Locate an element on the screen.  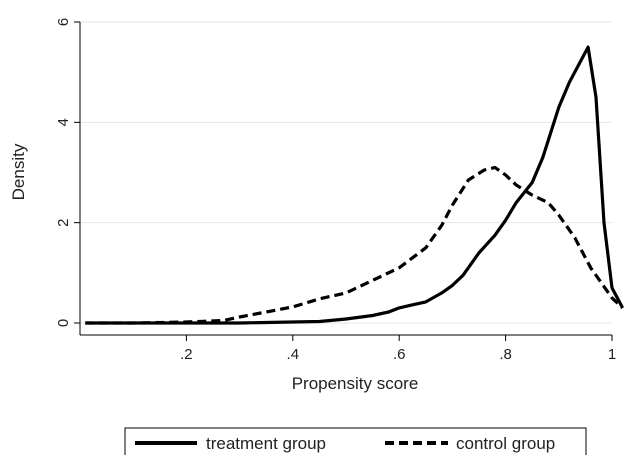
x-tick-label: .6 is located at coordinates (399, 354).